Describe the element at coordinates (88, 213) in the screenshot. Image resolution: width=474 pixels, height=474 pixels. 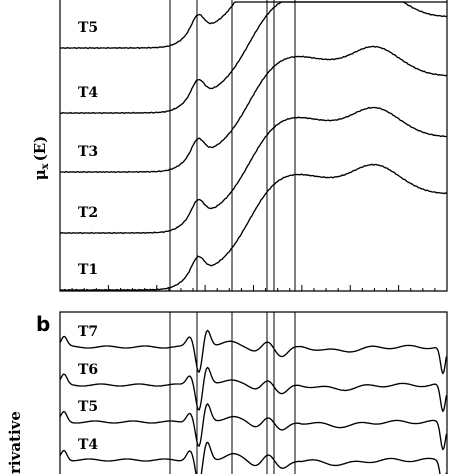
I see `series-label: T2` at that location.